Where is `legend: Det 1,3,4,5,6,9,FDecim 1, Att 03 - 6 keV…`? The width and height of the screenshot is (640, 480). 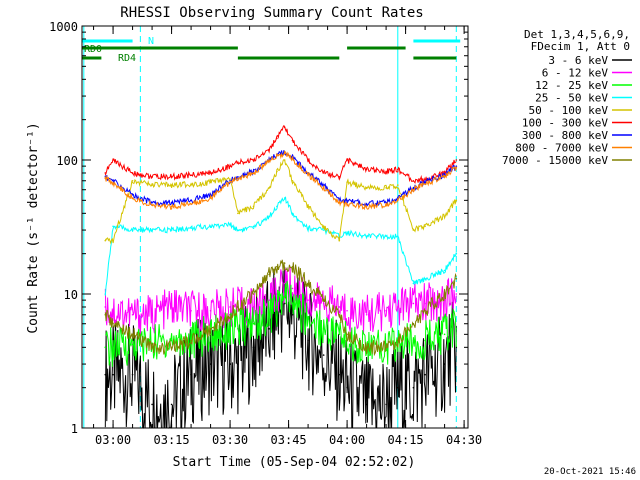 legend: Det 1,3,4,5,6,9,FDecim 1, Att 03 - 6 keV… is located at coordinates (567, 97).